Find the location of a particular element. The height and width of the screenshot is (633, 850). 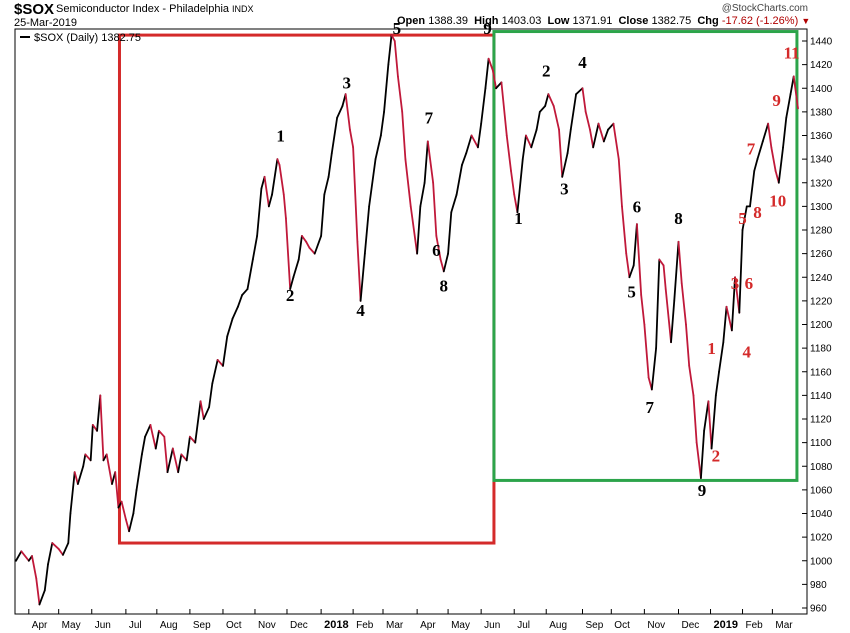

low-label: Low is located at coordinates (558, 21).